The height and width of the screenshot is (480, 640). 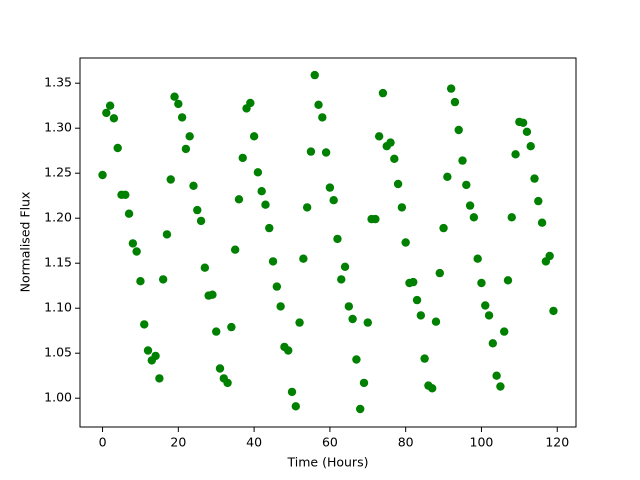 What do you see at coordinates (482, 442) in the screenshot?
I see `x-tick-label: 100` at bounding box center [482, 442].